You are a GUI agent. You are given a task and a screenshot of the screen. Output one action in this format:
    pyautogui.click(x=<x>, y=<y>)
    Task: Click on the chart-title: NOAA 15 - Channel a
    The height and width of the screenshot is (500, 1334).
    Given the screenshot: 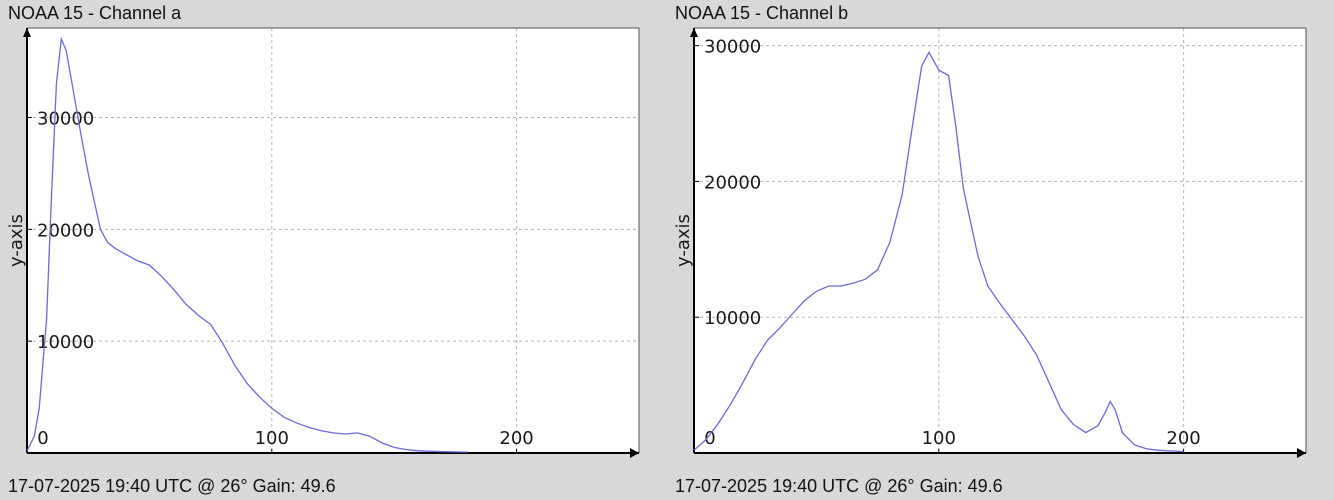 What is the action you would take?
    pyautogui.click(x=95, y=13)
    